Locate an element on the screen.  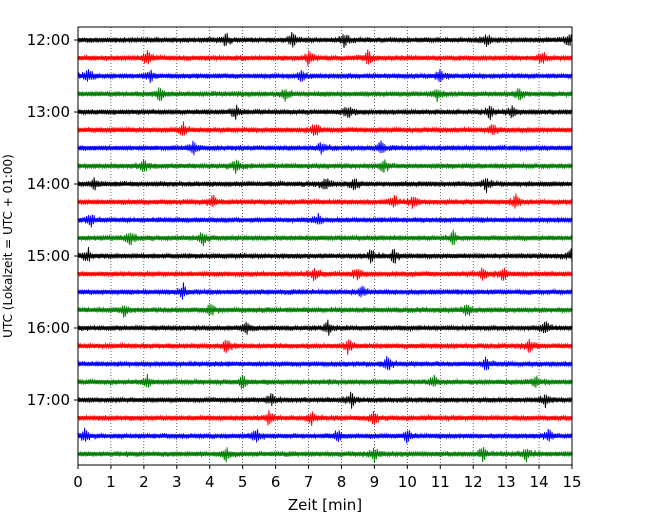
y-tick-label: 13:00 is located at coordinates (48, 112).